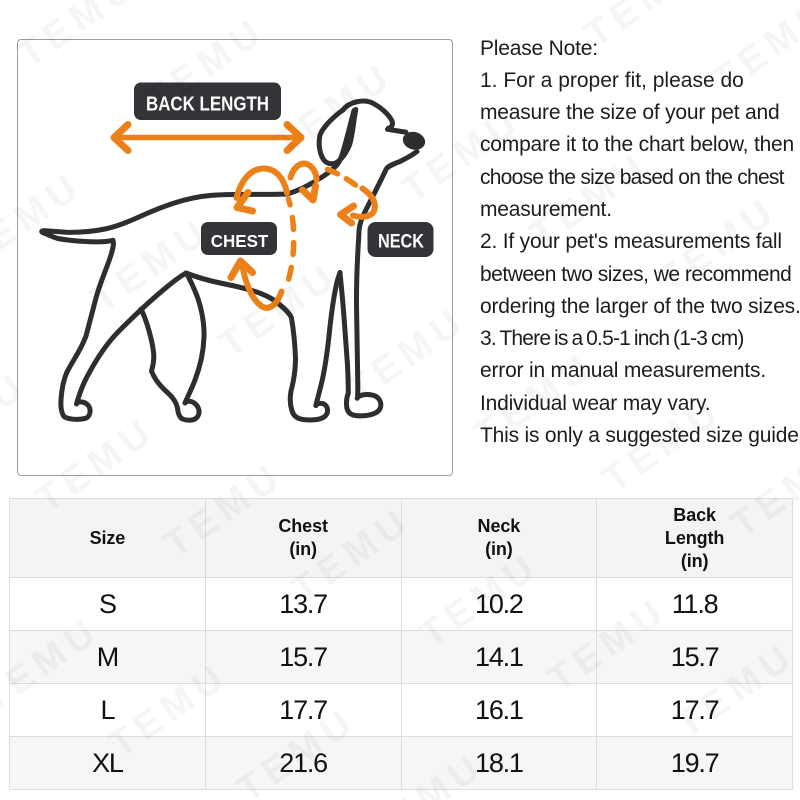 This screenshot has width=800, height=800. I want to click on svg-text: NECK, so click(401, 242).